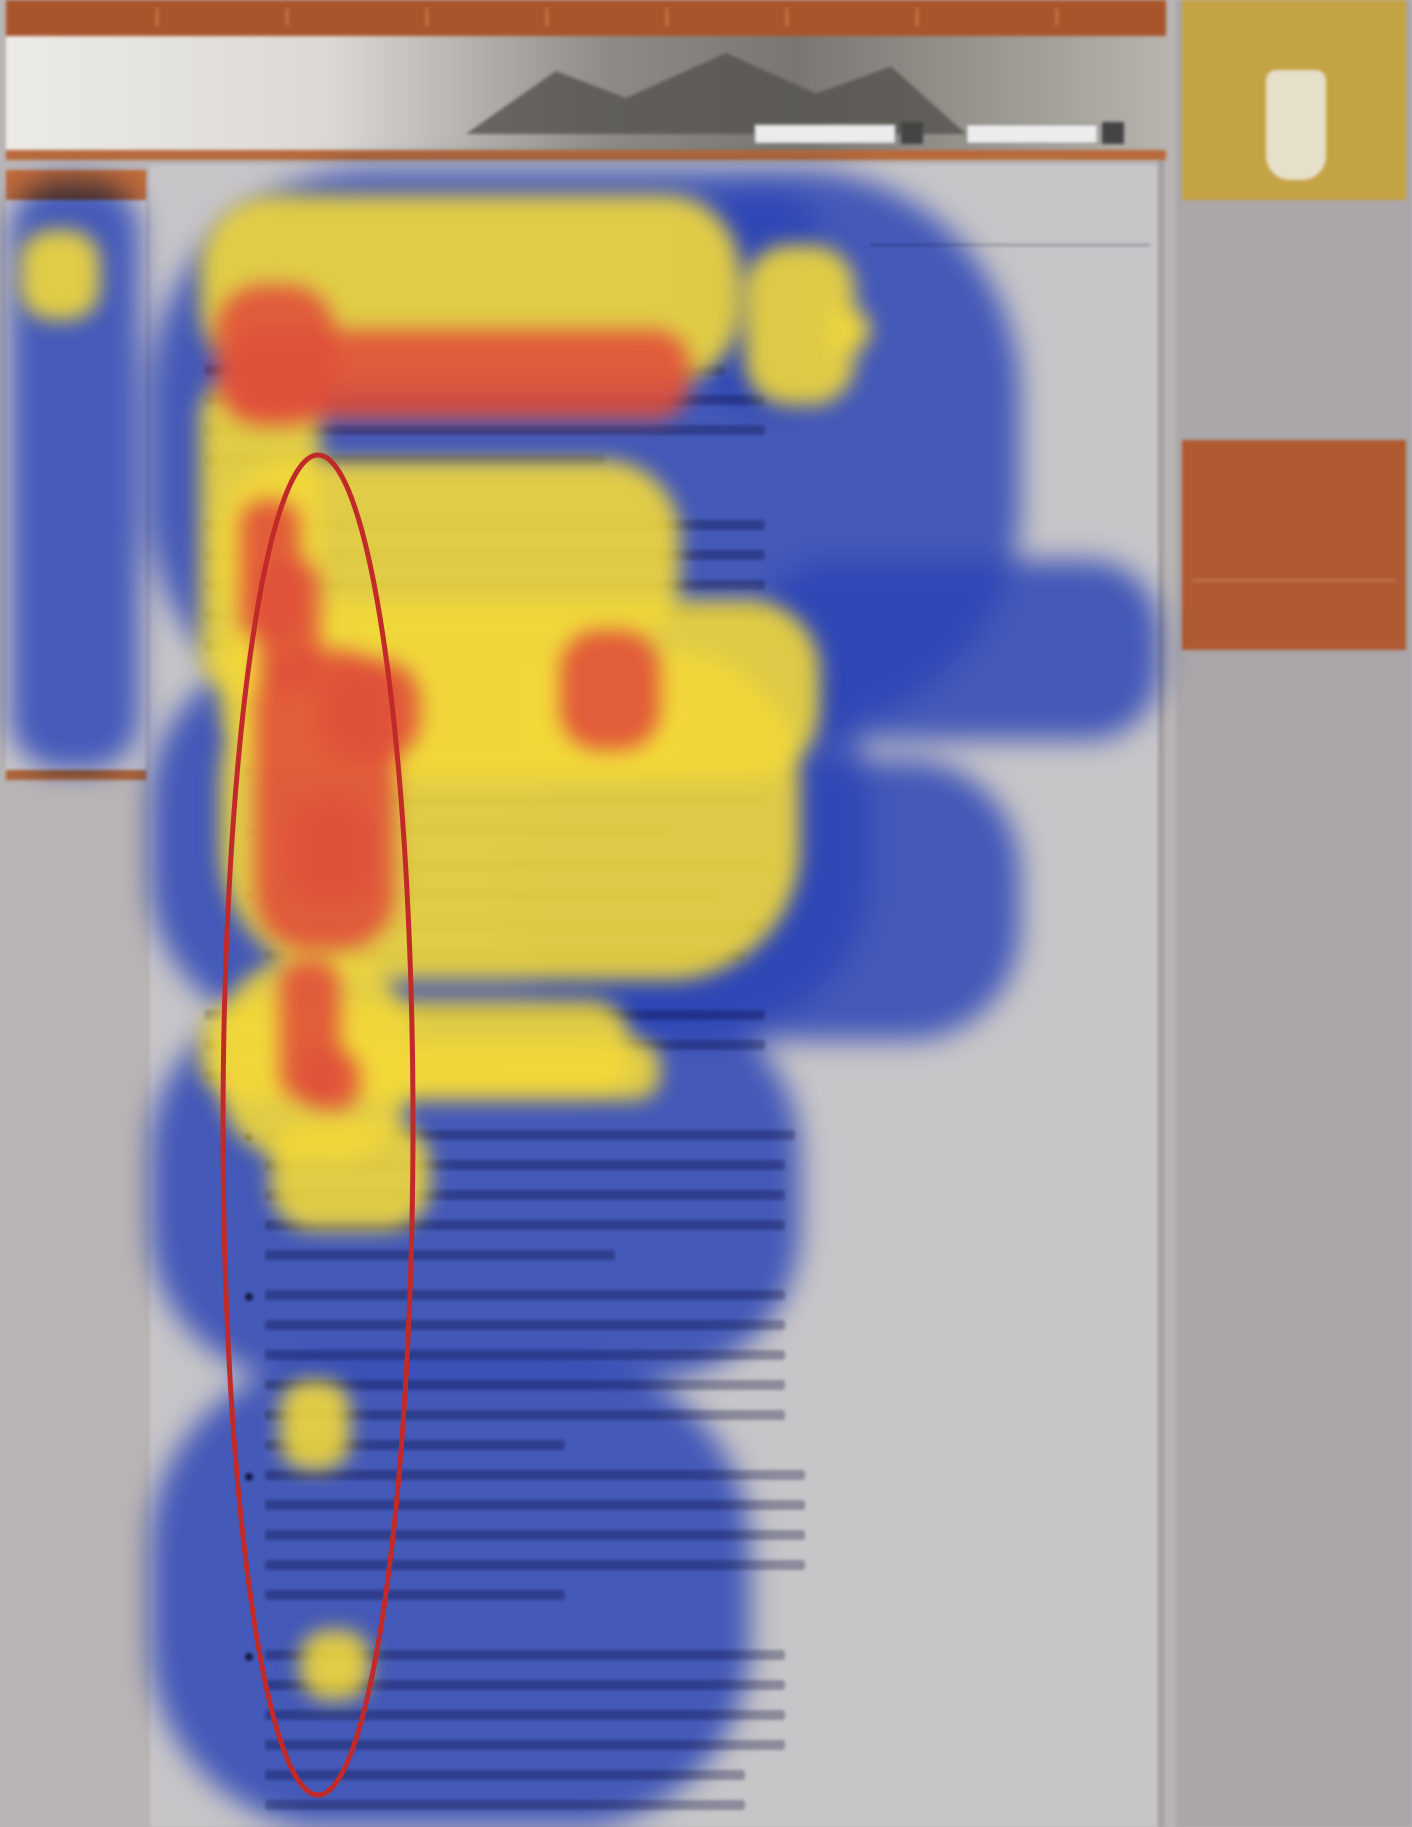  Describe the element at coordinates (586, 155) in the screenshot. I see `banner-divider` at that location.